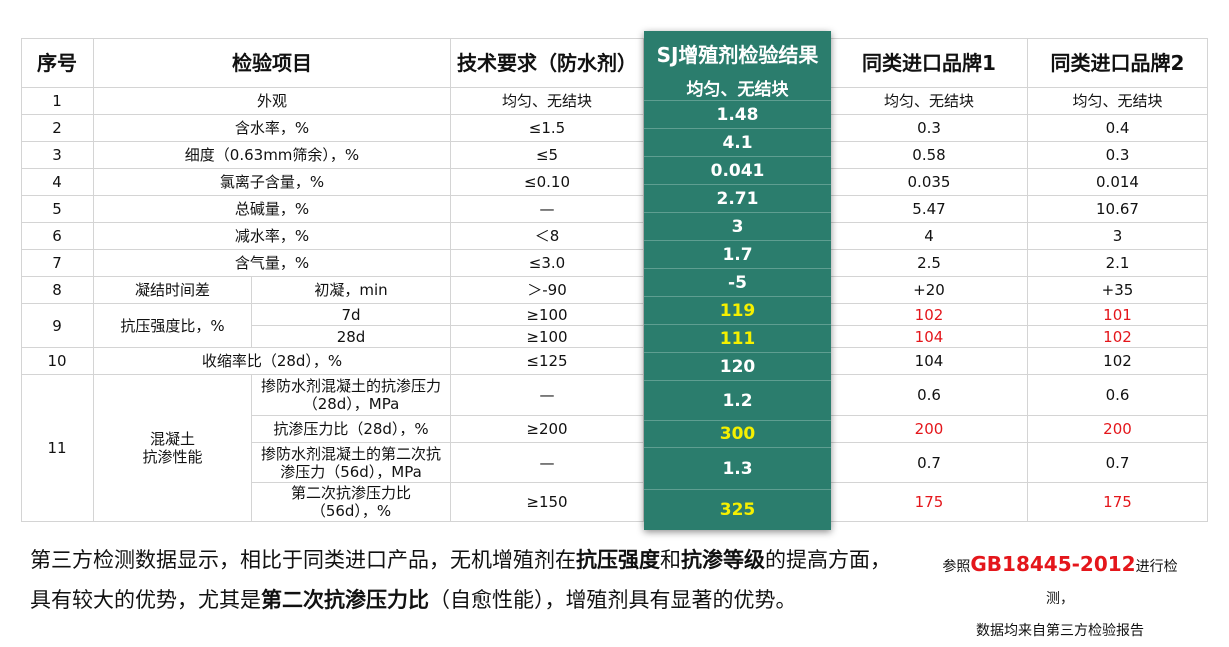 Image resolution: width=1229 pixels, height=647 pixels. What do you see at coordinates (737, 143) in the screenshot?
I see `sj-row3: 4.1` at bounding box center [737, 143].